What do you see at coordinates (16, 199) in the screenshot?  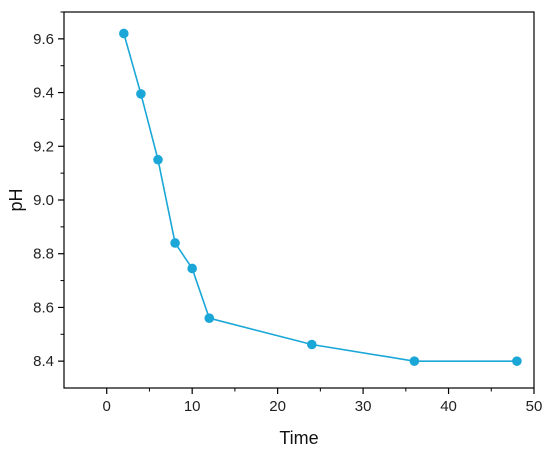 I see `y-axis-title: pH` at bounding box center [16, 199].